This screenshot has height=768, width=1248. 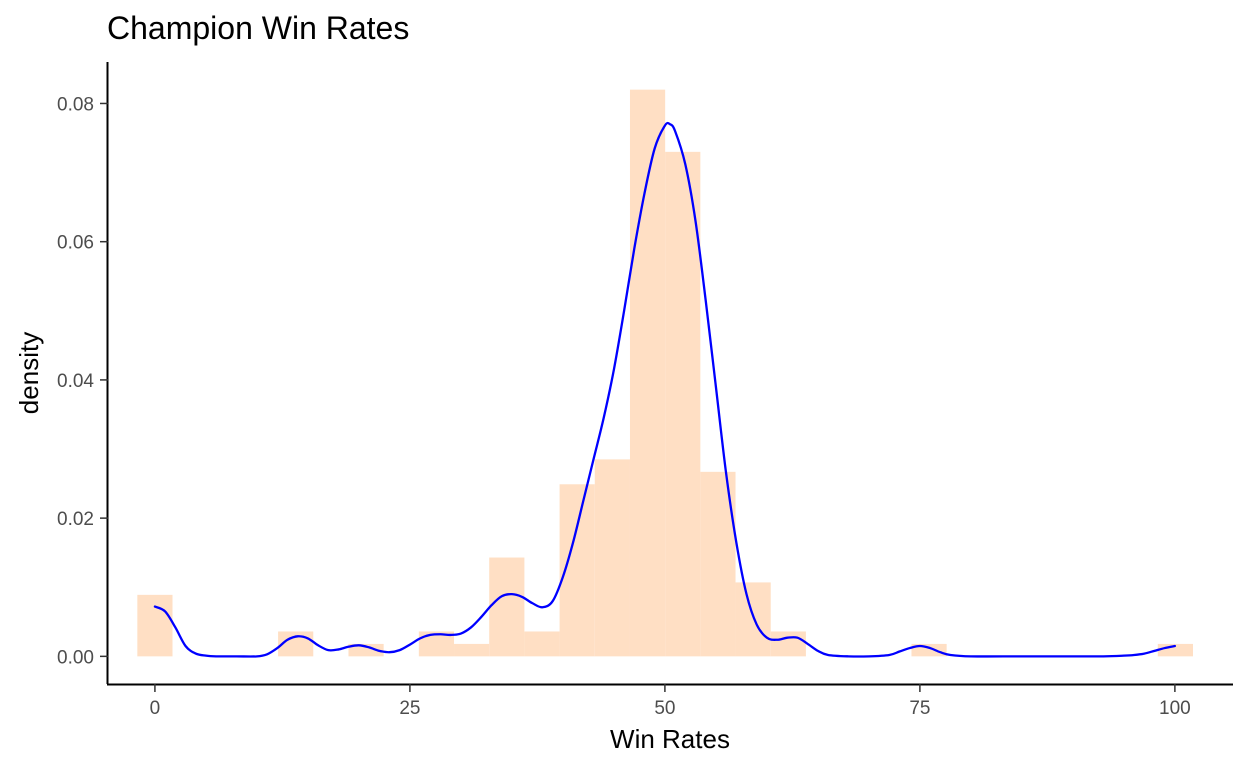 I want to click on chart-title: Champion Win Rates, so click(x=258, y=28).